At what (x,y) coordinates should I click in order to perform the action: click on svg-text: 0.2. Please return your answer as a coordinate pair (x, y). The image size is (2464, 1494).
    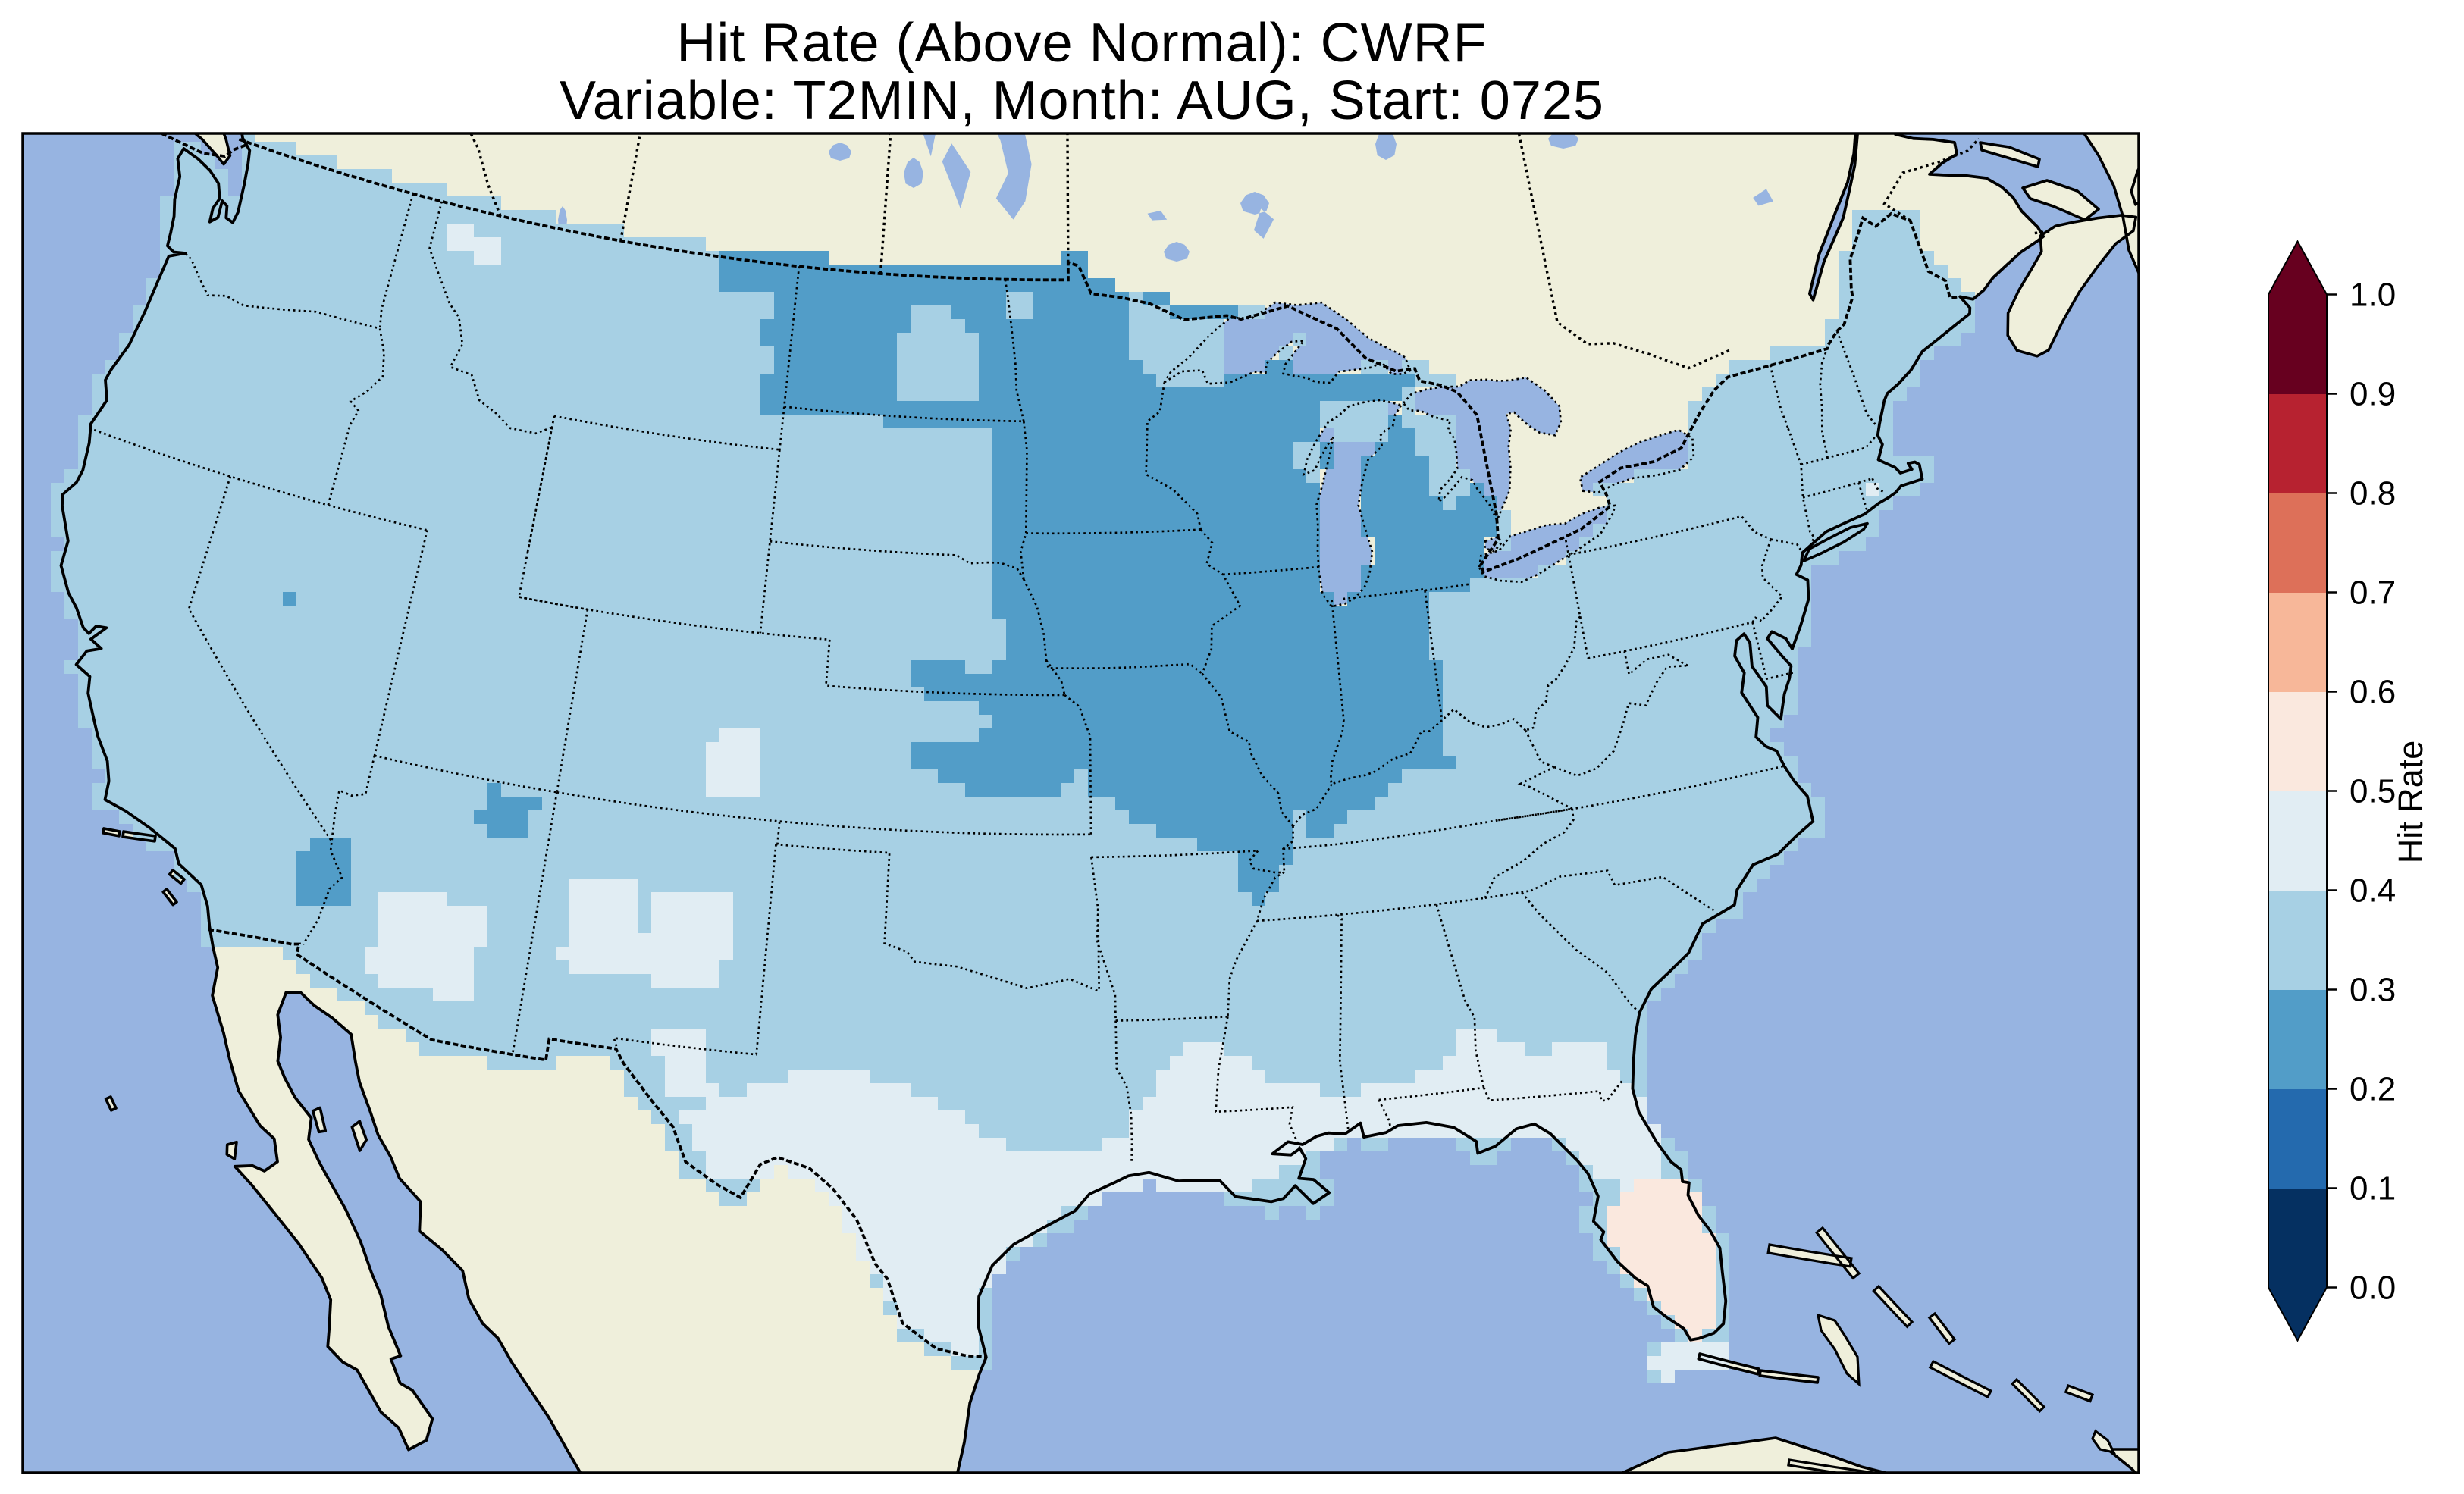
    Looking at the image, I should click on (2373, 1089).